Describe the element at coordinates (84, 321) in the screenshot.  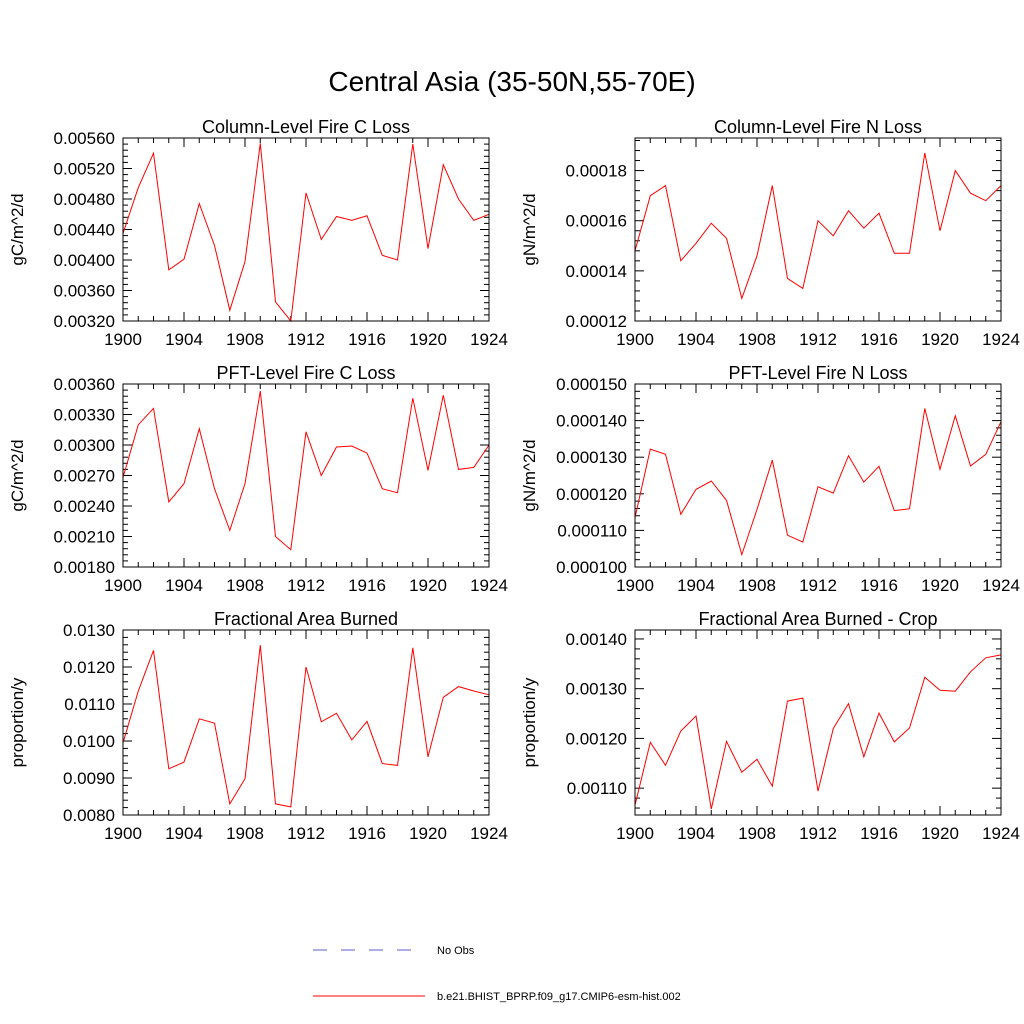
I see `y-tick-label: 0.00320` at that location.